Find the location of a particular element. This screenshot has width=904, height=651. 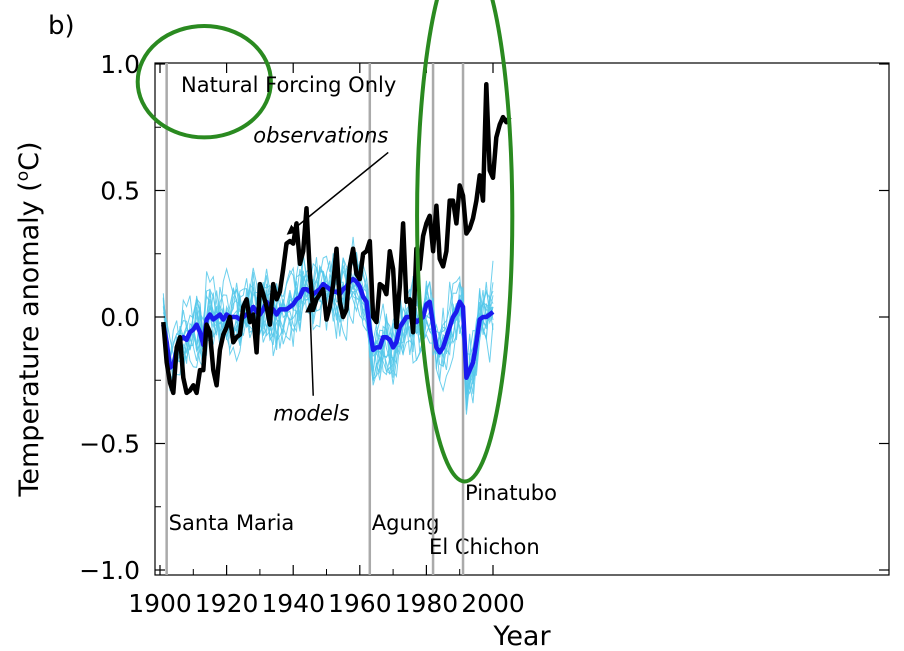

y-axis-title: Temperature anomaly (oC) is located at coordinates (29, 319).